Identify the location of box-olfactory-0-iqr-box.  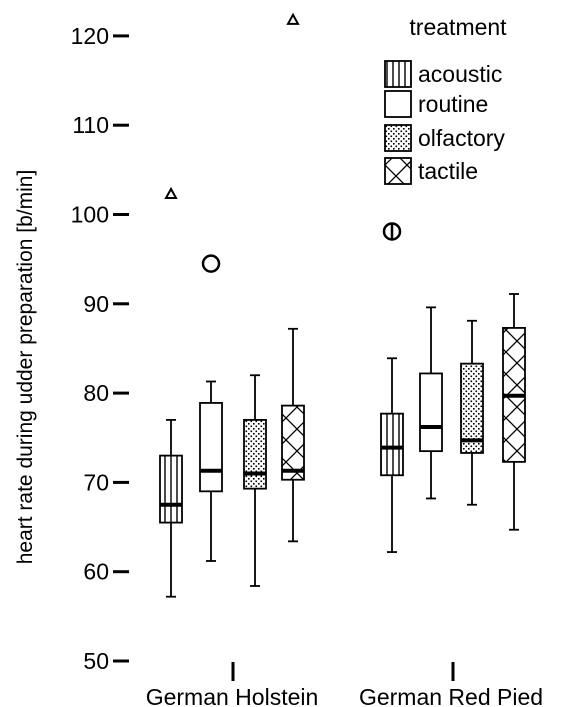
(255, 454).